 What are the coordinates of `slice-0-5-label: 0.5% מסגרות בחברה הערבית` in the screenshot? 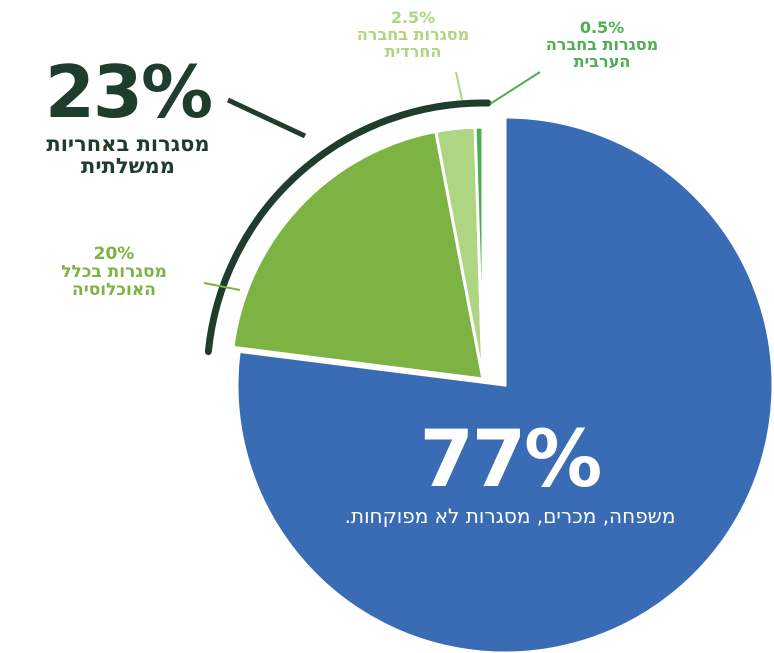 It's located at (602, 44).